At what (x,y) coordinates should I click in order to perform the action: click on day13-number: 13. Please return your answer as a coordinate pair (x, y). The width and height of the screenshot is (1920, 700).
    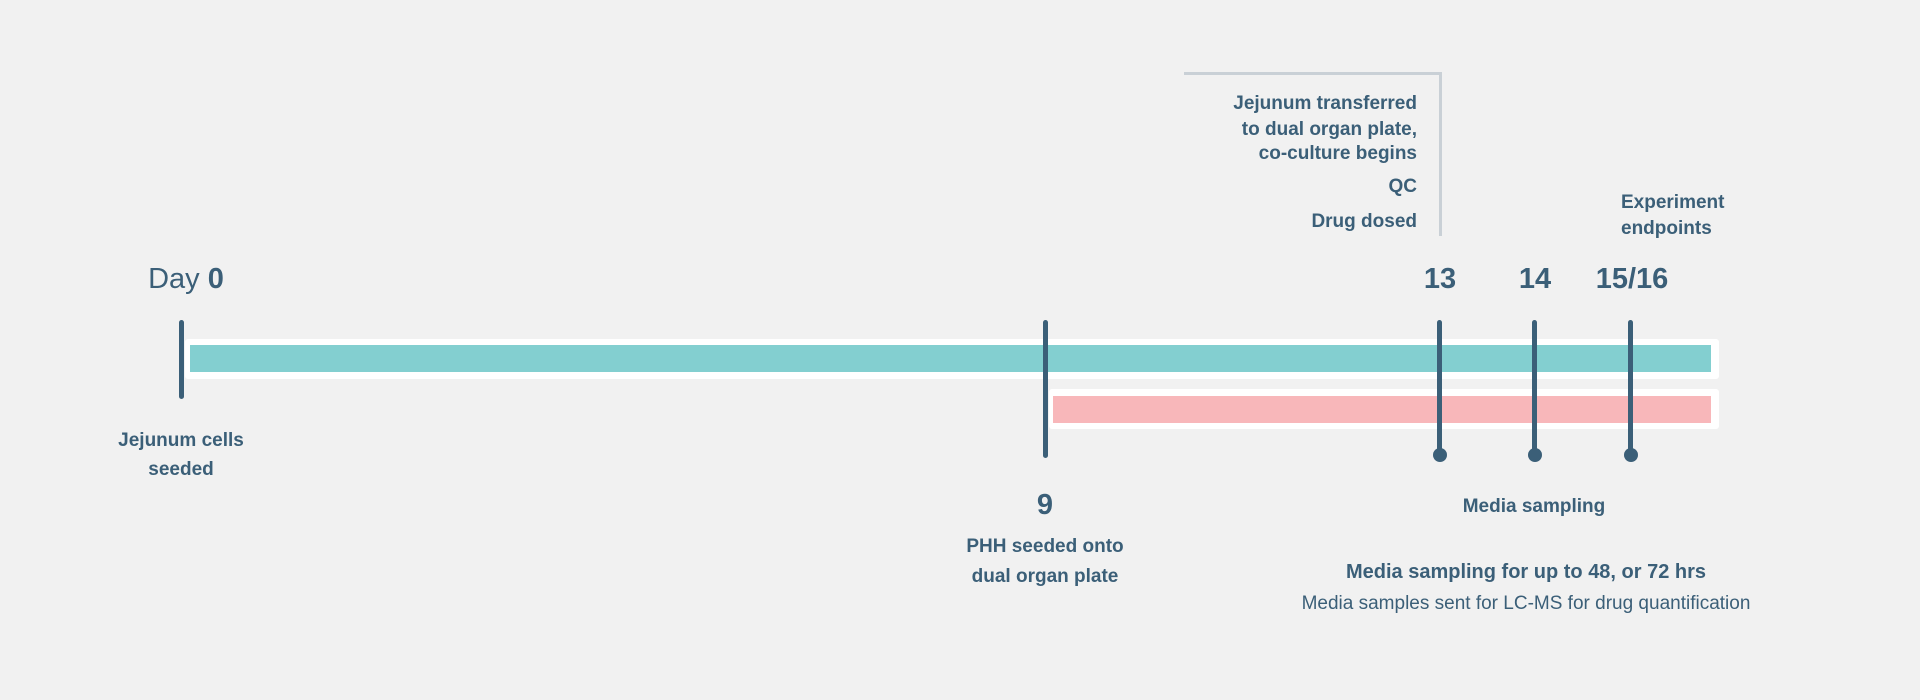
    Looking at the image, I should click on (1440, 279).